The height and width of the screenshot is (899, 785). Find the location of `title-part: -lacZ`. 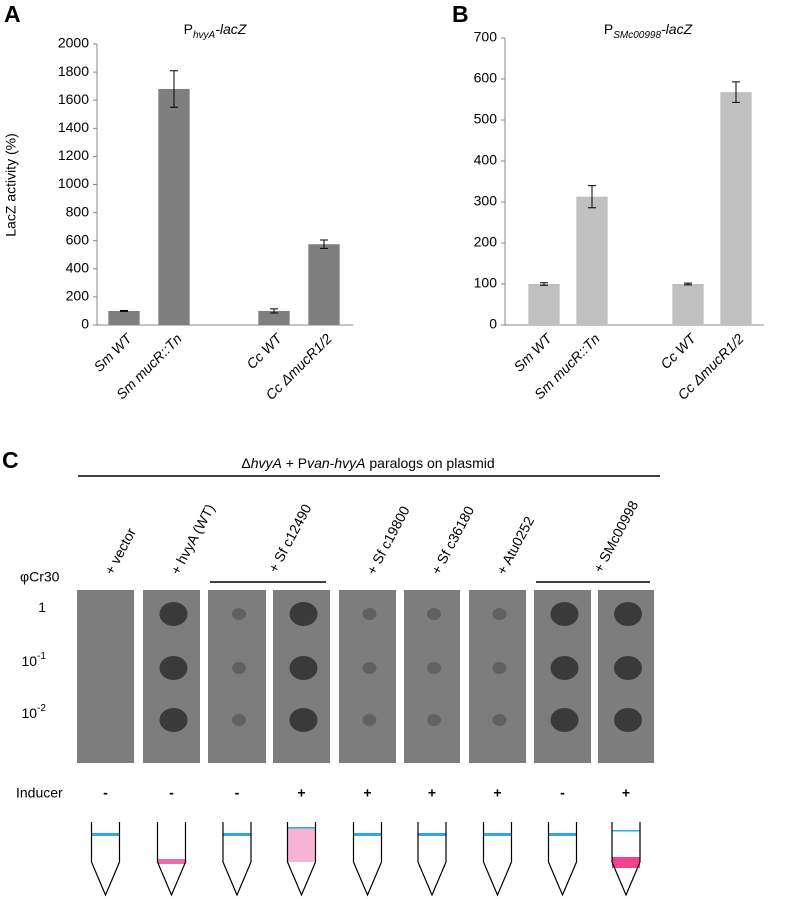

title-part: -lacZ is located at coordinates (677, 29).